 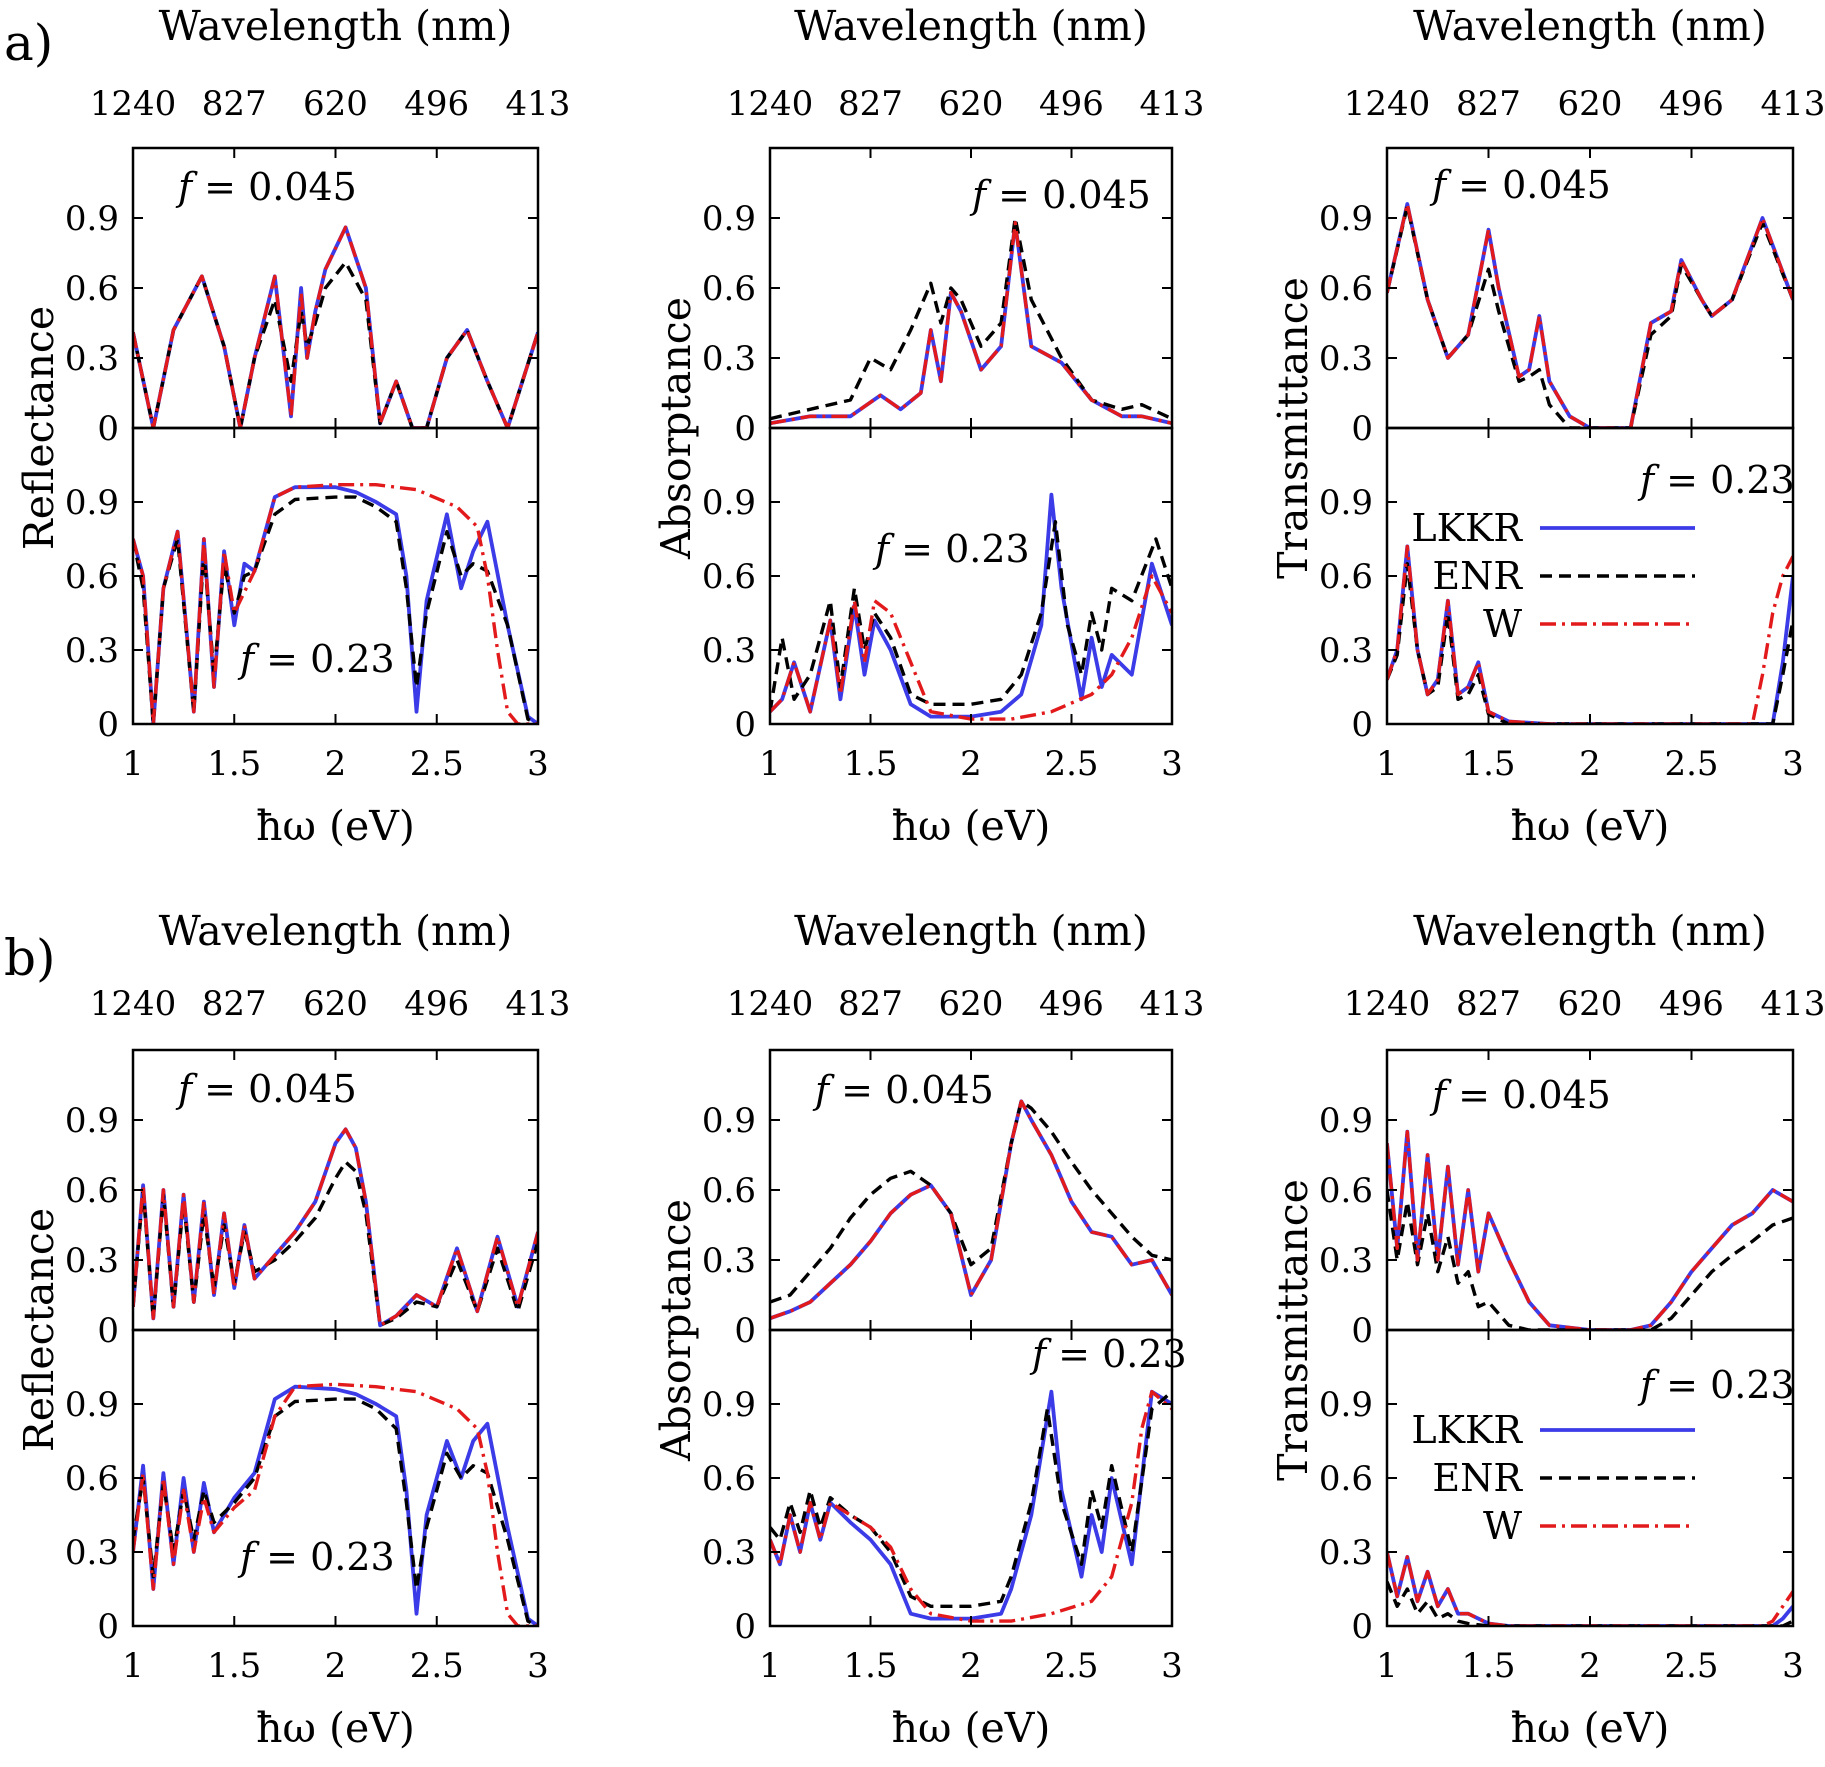 I want to click on panel-a-reflectance-f-lower-label: f = 0.23, so click(x=316, y=659).